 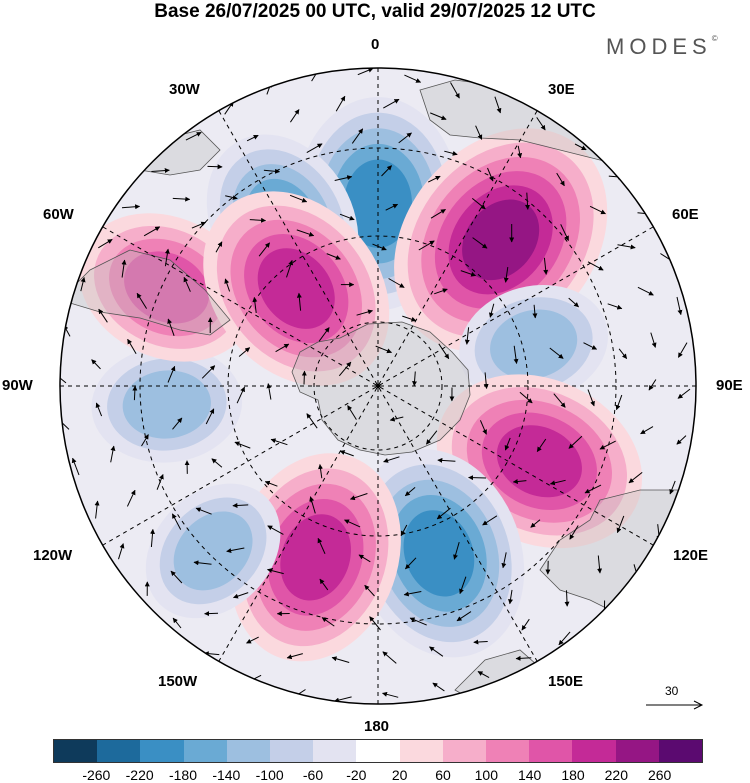 I want to click on colorbar-tick-label: 60, so click(x=443, y=775).